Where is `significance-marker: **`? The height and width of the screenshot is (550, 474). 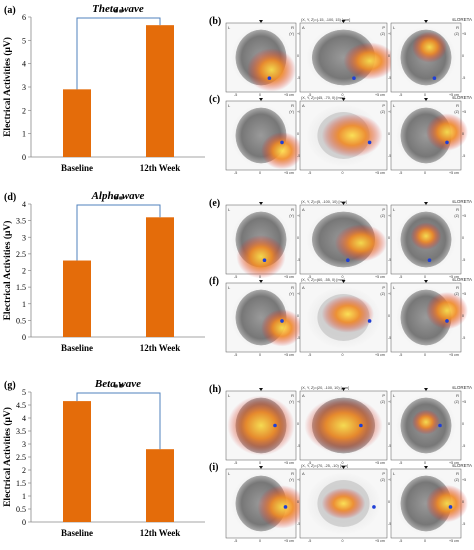 significance-marker: ** is located at coordinates (119, 13).